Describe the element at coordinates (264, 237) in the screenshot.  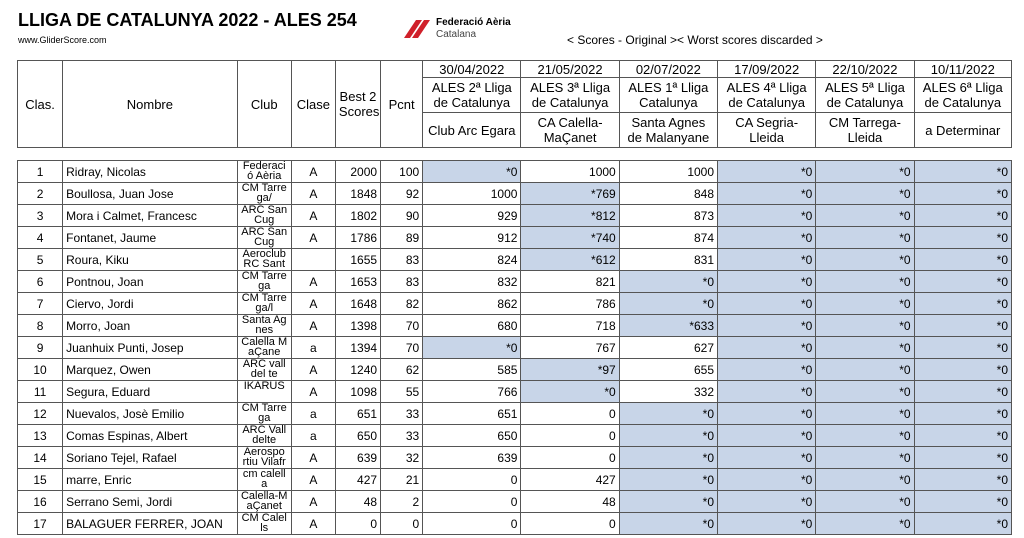
I see `club: ARC San Cug` at that location.